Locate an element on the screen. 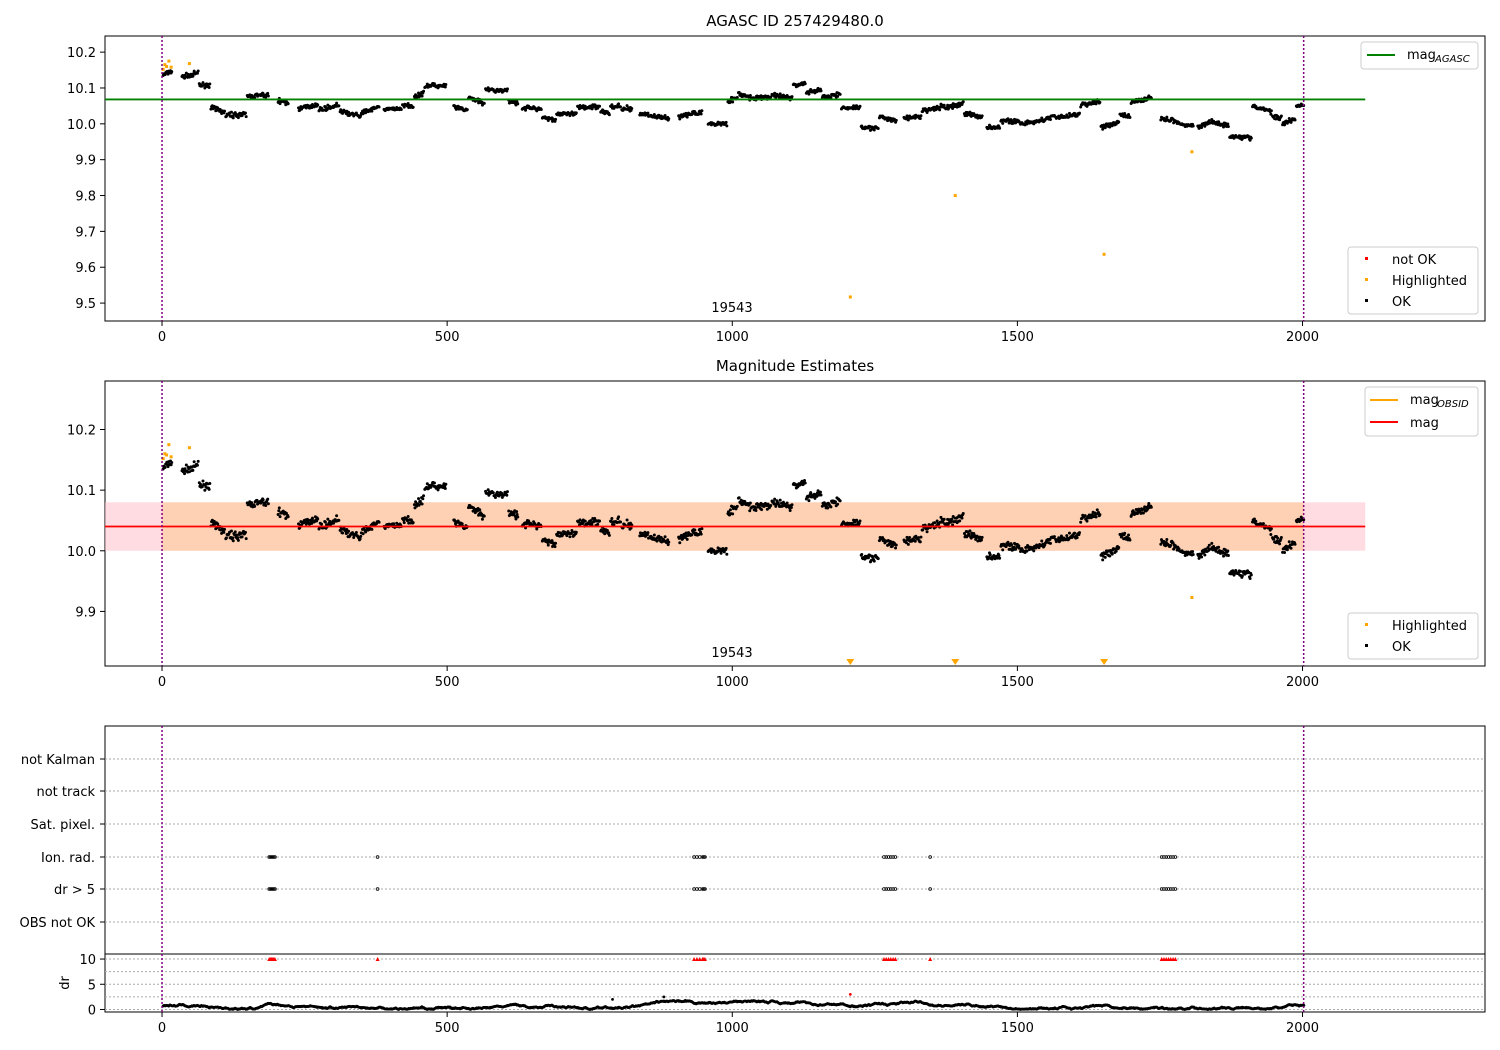 This screenshot has width=1500, height=1050. legend-mag-obsid-label: mag is located at coordinates (1424, 400).